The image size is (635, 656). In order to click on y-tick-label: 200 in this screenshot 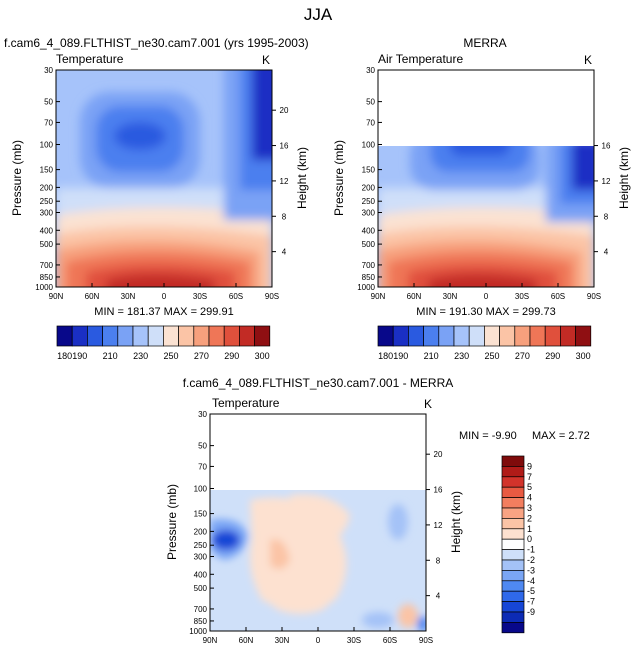, I will do `click(47, 187)`.